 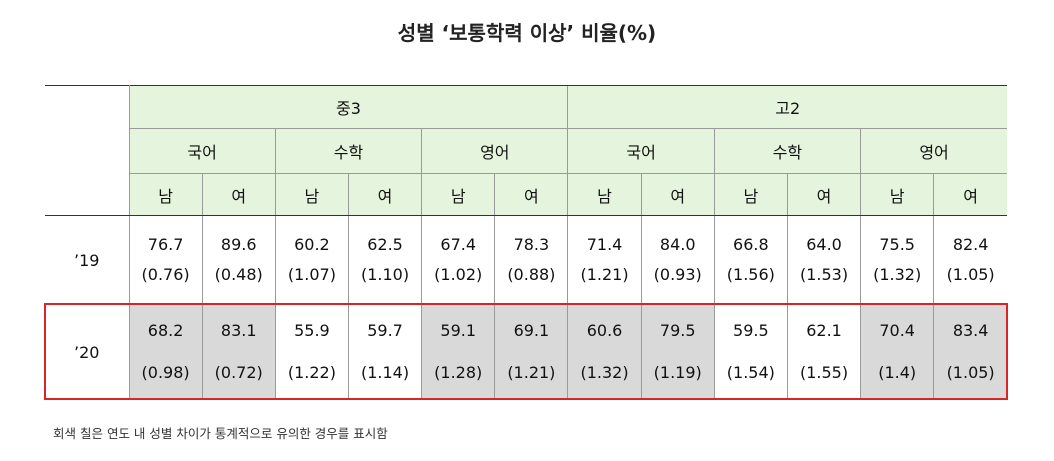 What do you see at coordinates (87, 150) in the screenshot?
I see `header-corner` at bounding box center [87, 150].